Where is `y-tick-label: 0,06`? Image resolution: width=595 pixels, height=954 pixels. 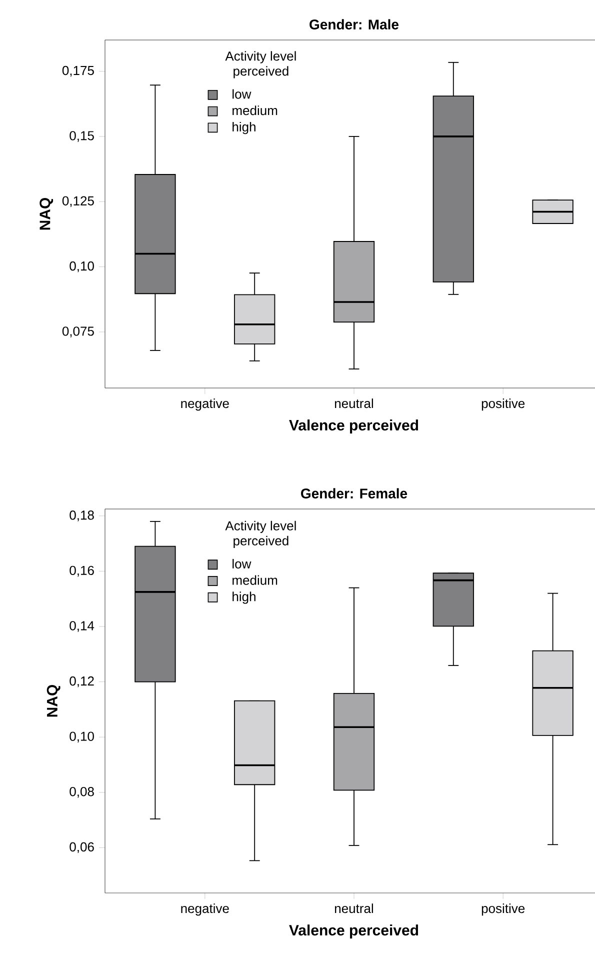 y-tick-label: 0,06 is located at coordinates (82, 848).